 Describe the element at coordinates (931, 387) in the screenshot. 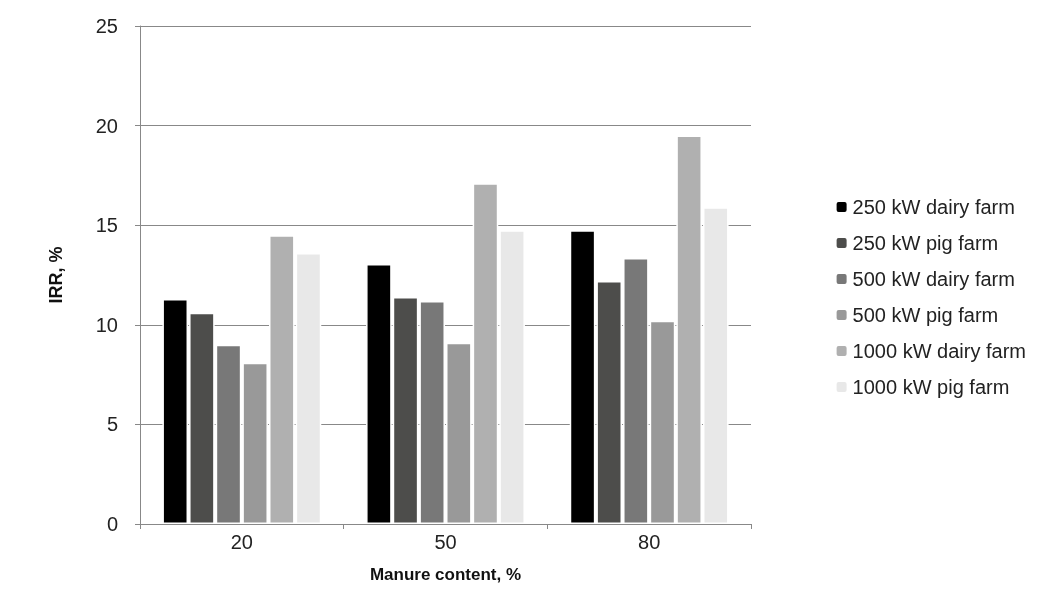

I see `legend-label: 1000 kW pig farm` at that location.